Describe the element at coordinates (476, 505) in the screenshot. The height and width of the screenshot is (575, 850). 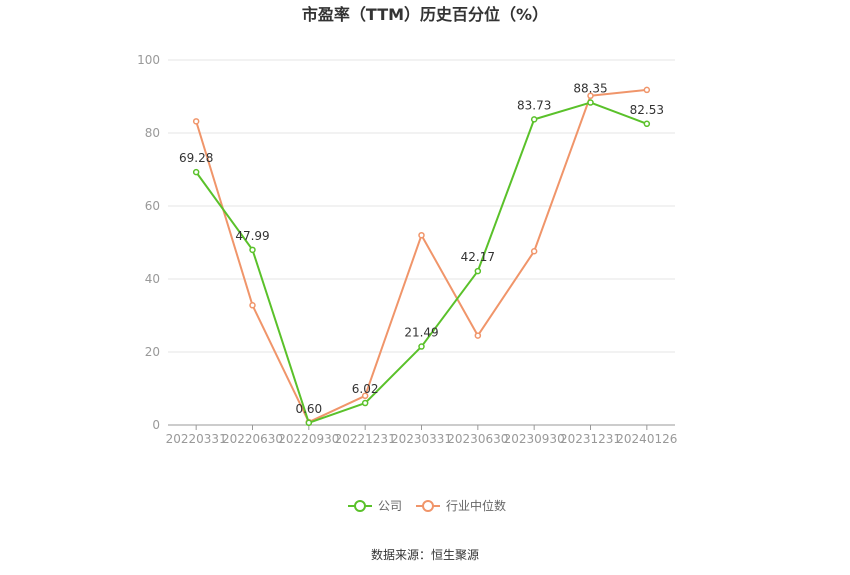
I see `legend-label: 行业中位数` at that location.